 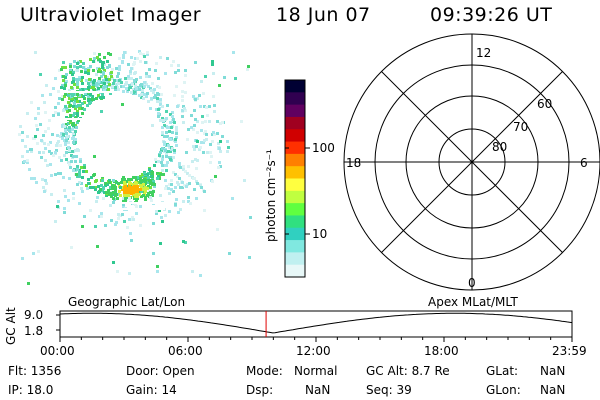 What do you see at coordinates (521, 127) in the screenshot?
I see `lat-label-70: 70` at bounding box center [521, 127].